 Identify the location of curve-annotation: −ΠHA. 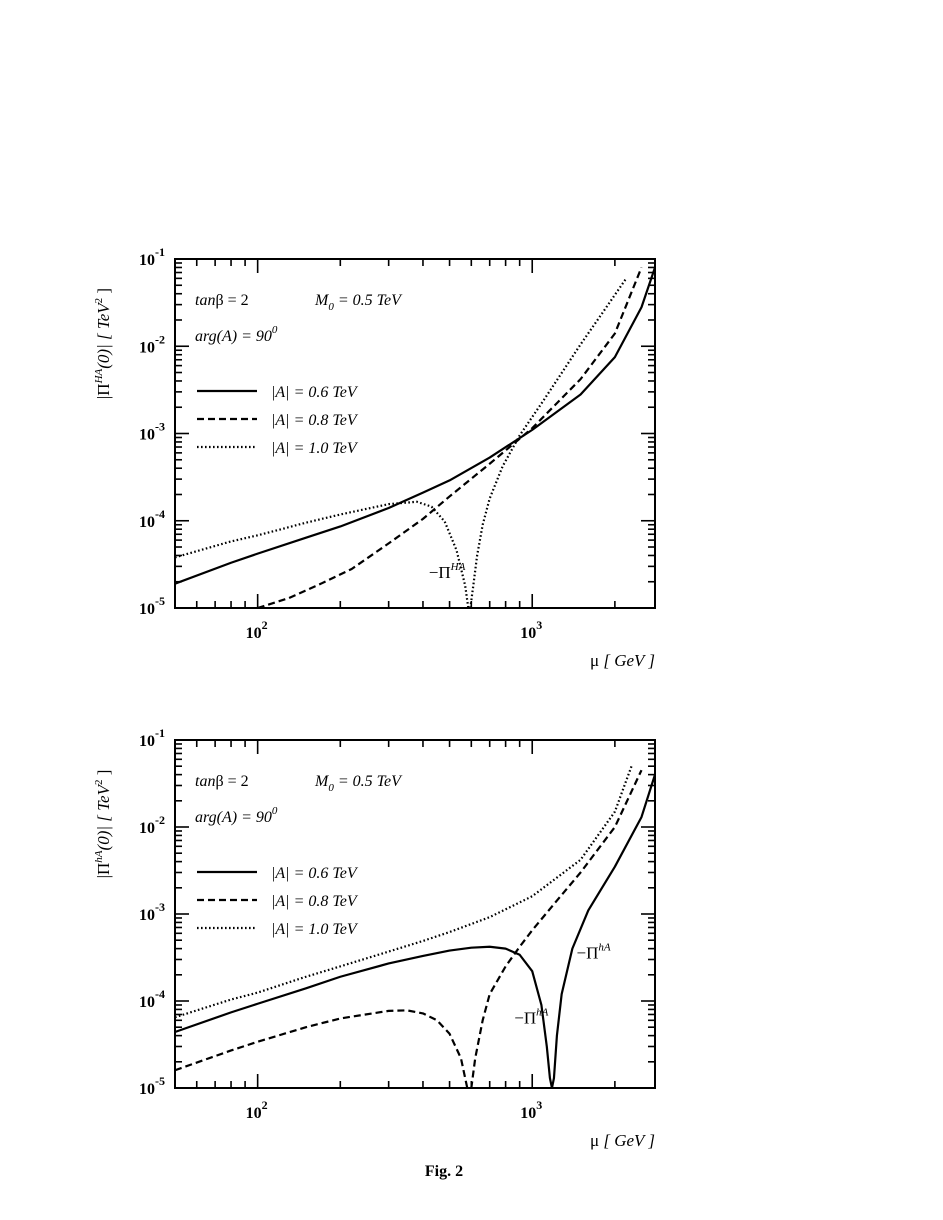
(447, 571).